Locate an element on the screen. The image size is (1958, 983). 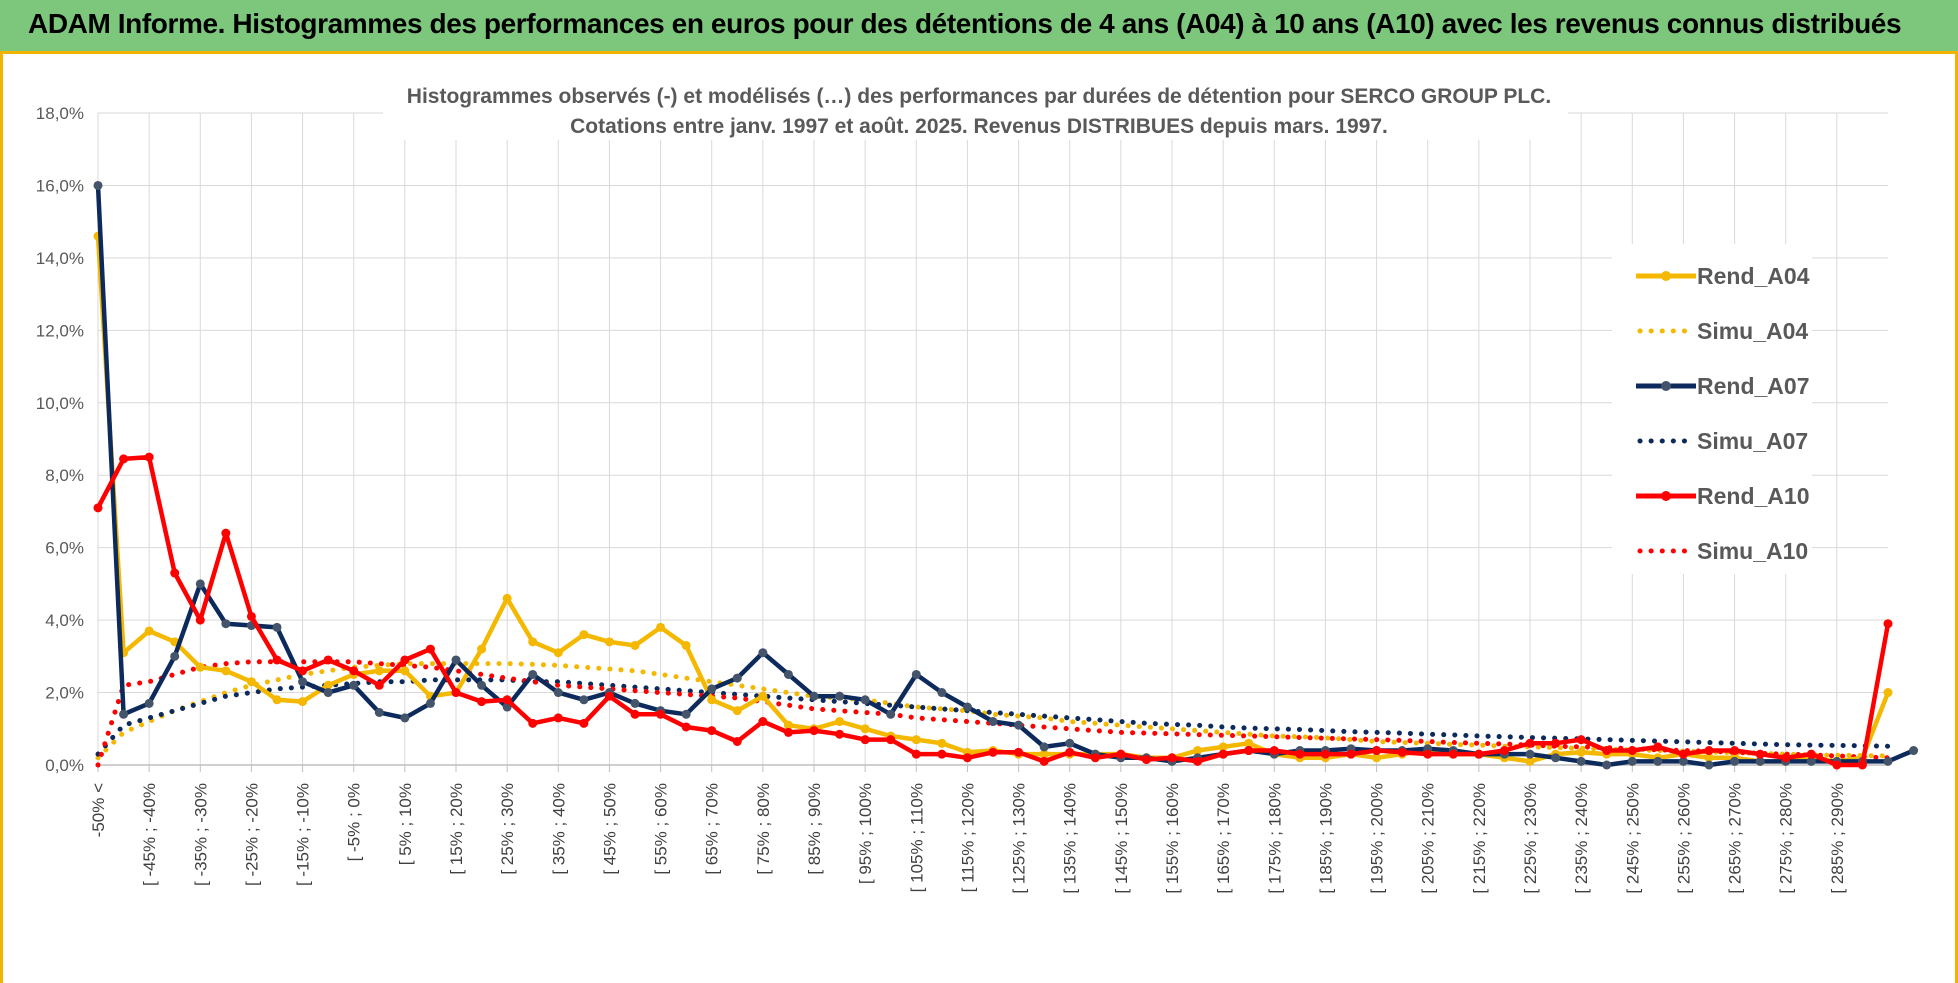
chart-title-background is located at coordinates (975, 108).